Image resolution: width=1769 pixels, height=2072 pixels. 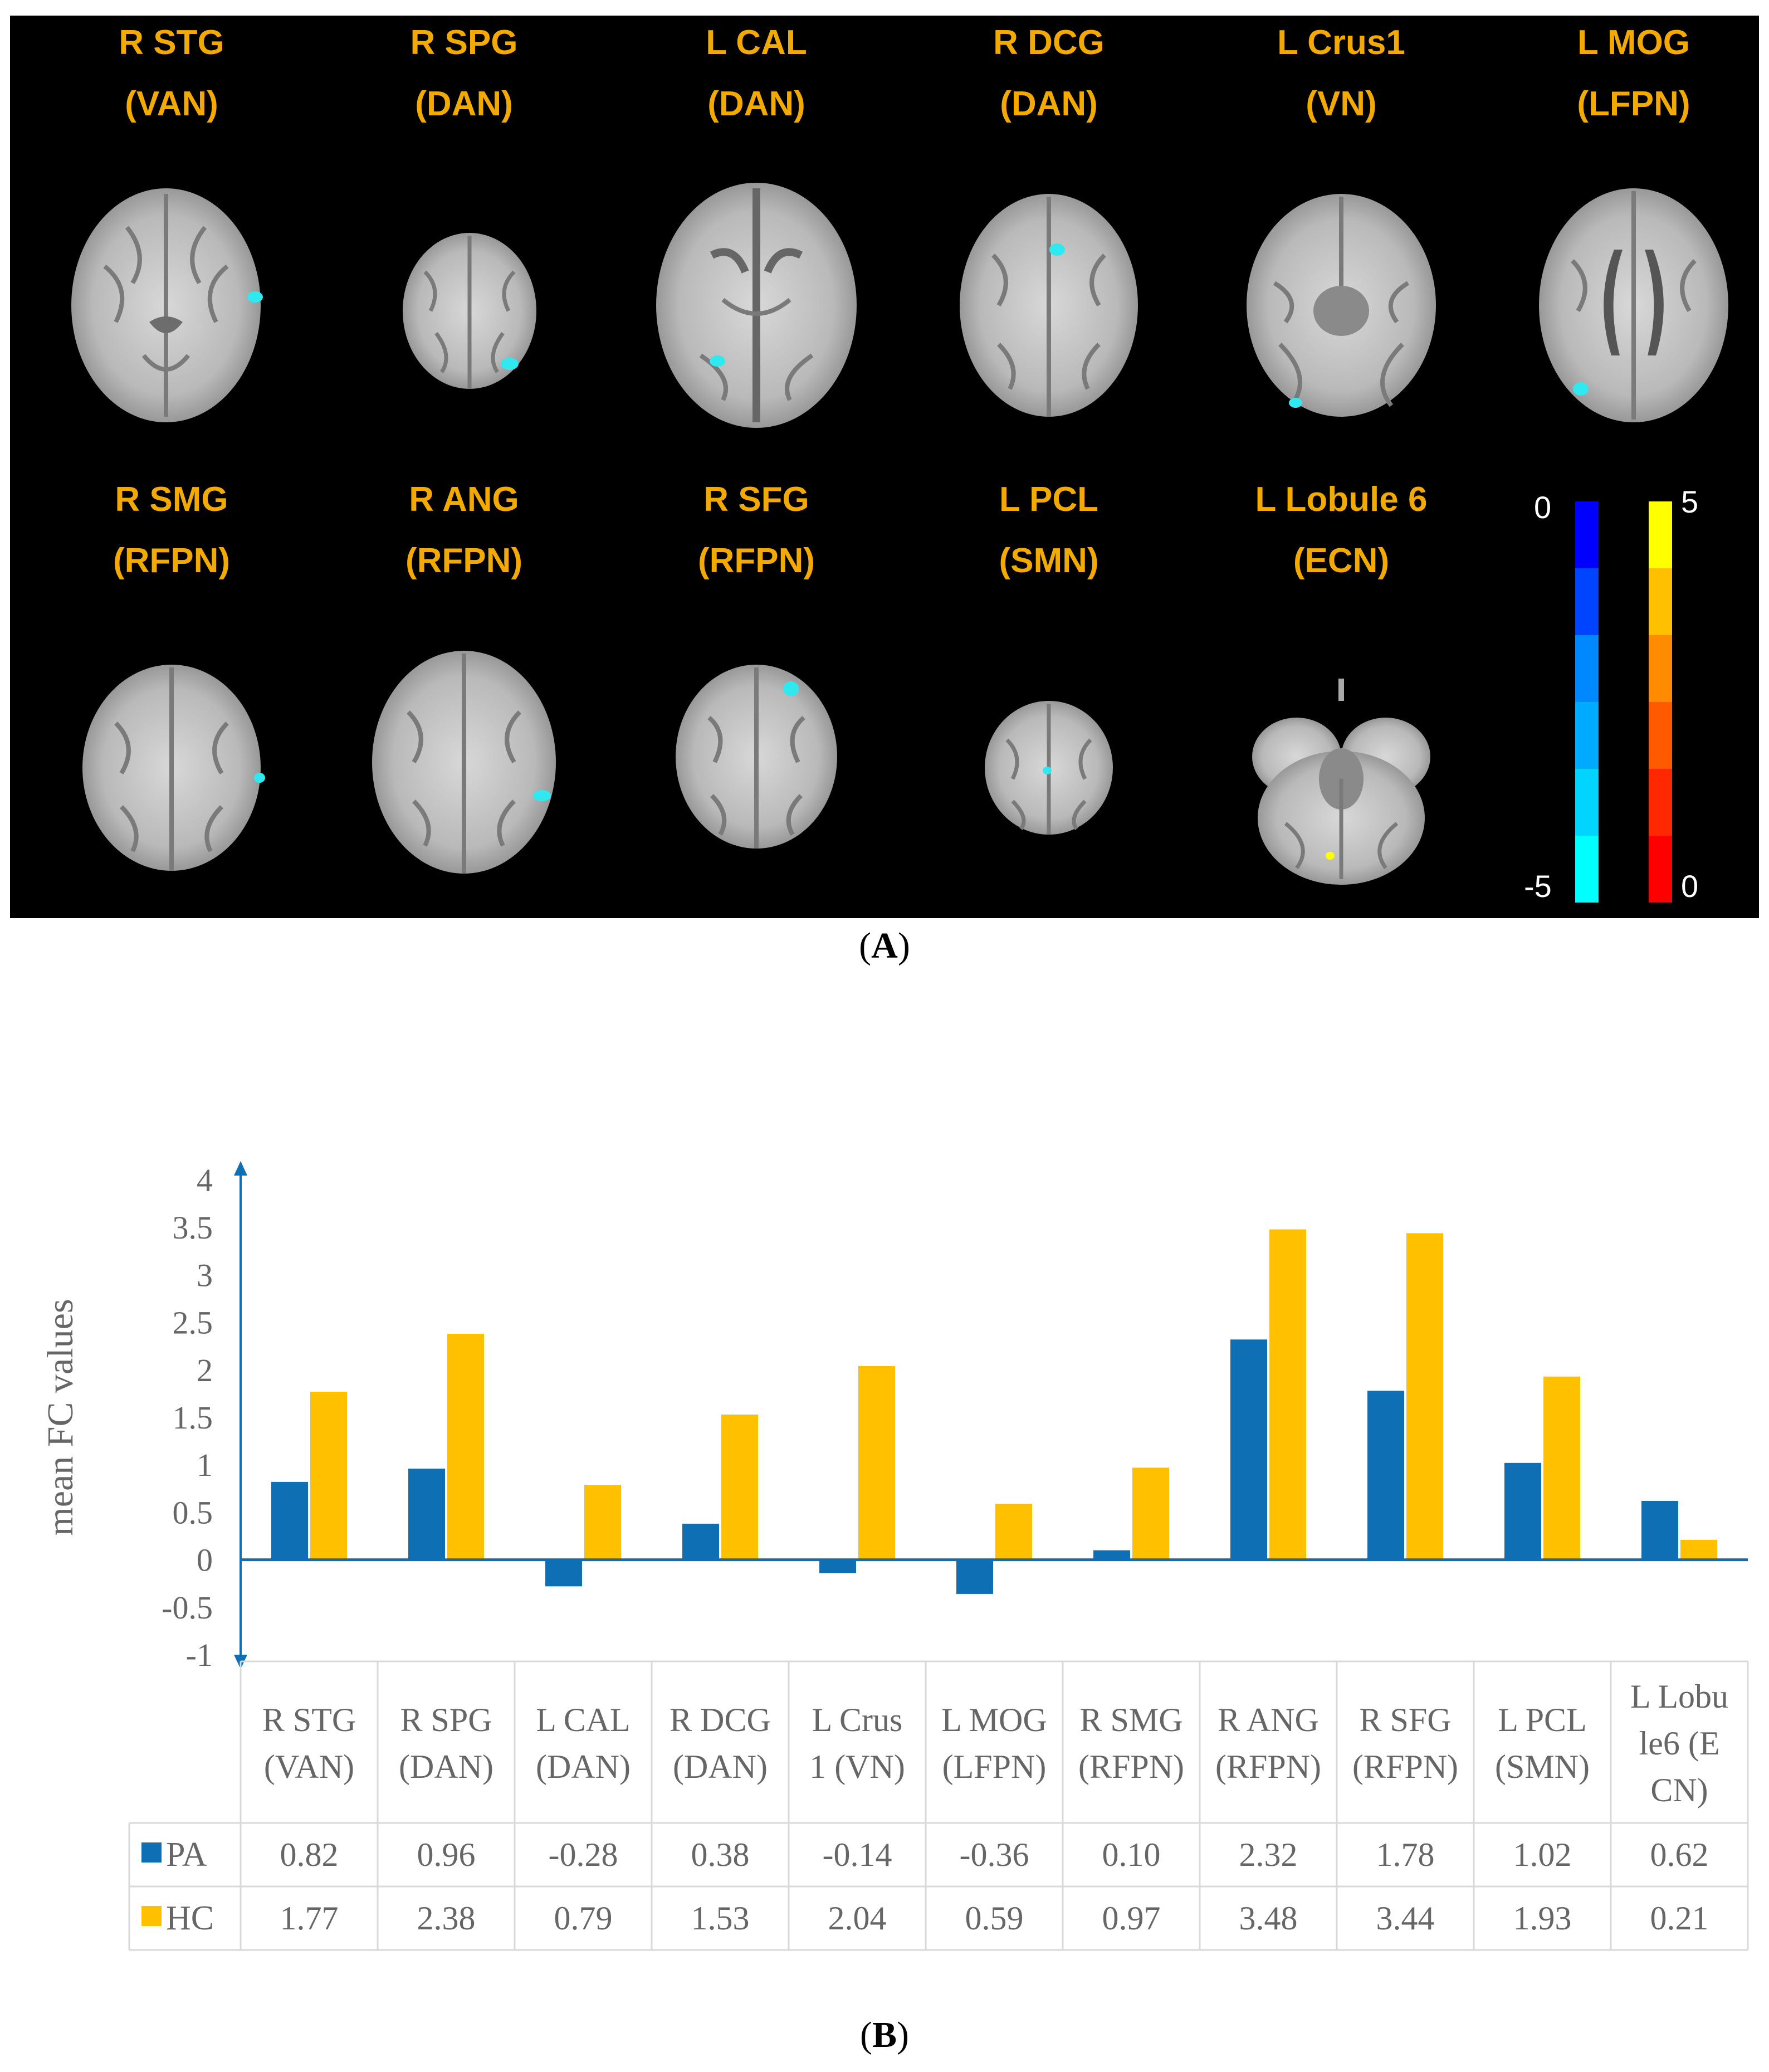 I want to click on category-label: R ANG, so click(x=1268, y=1720).